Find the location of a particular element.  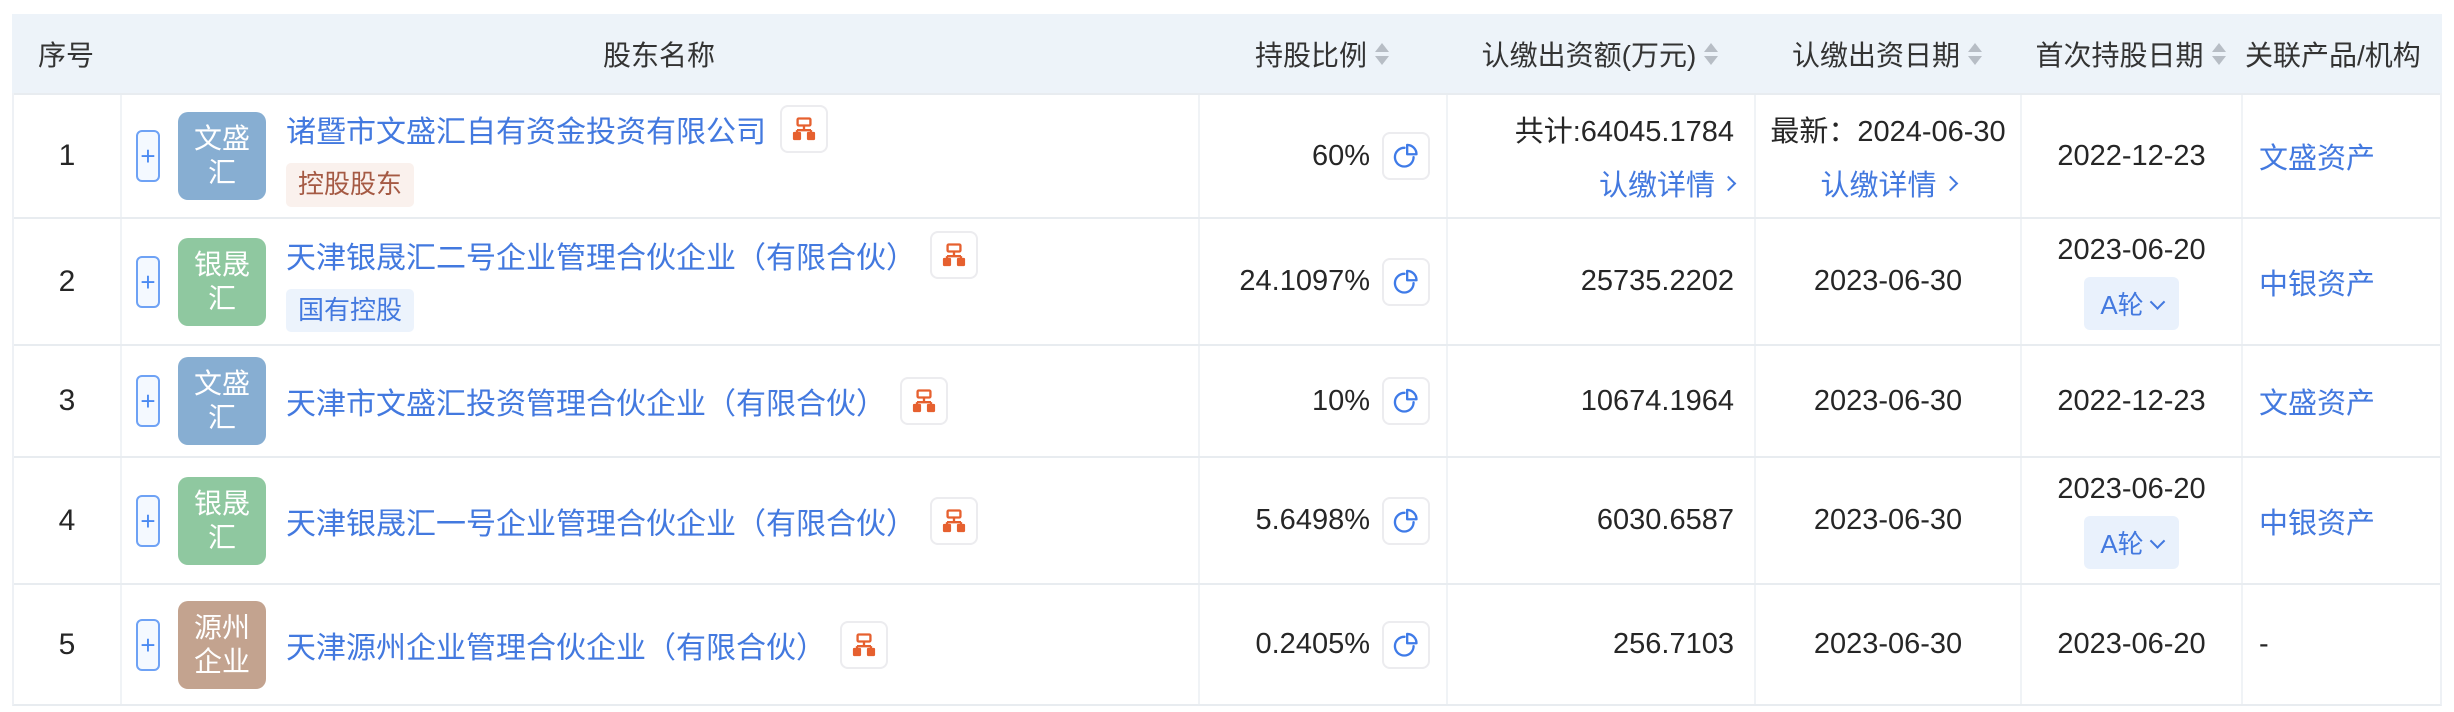

row-index: 4 is located at coordinates (68, 520).